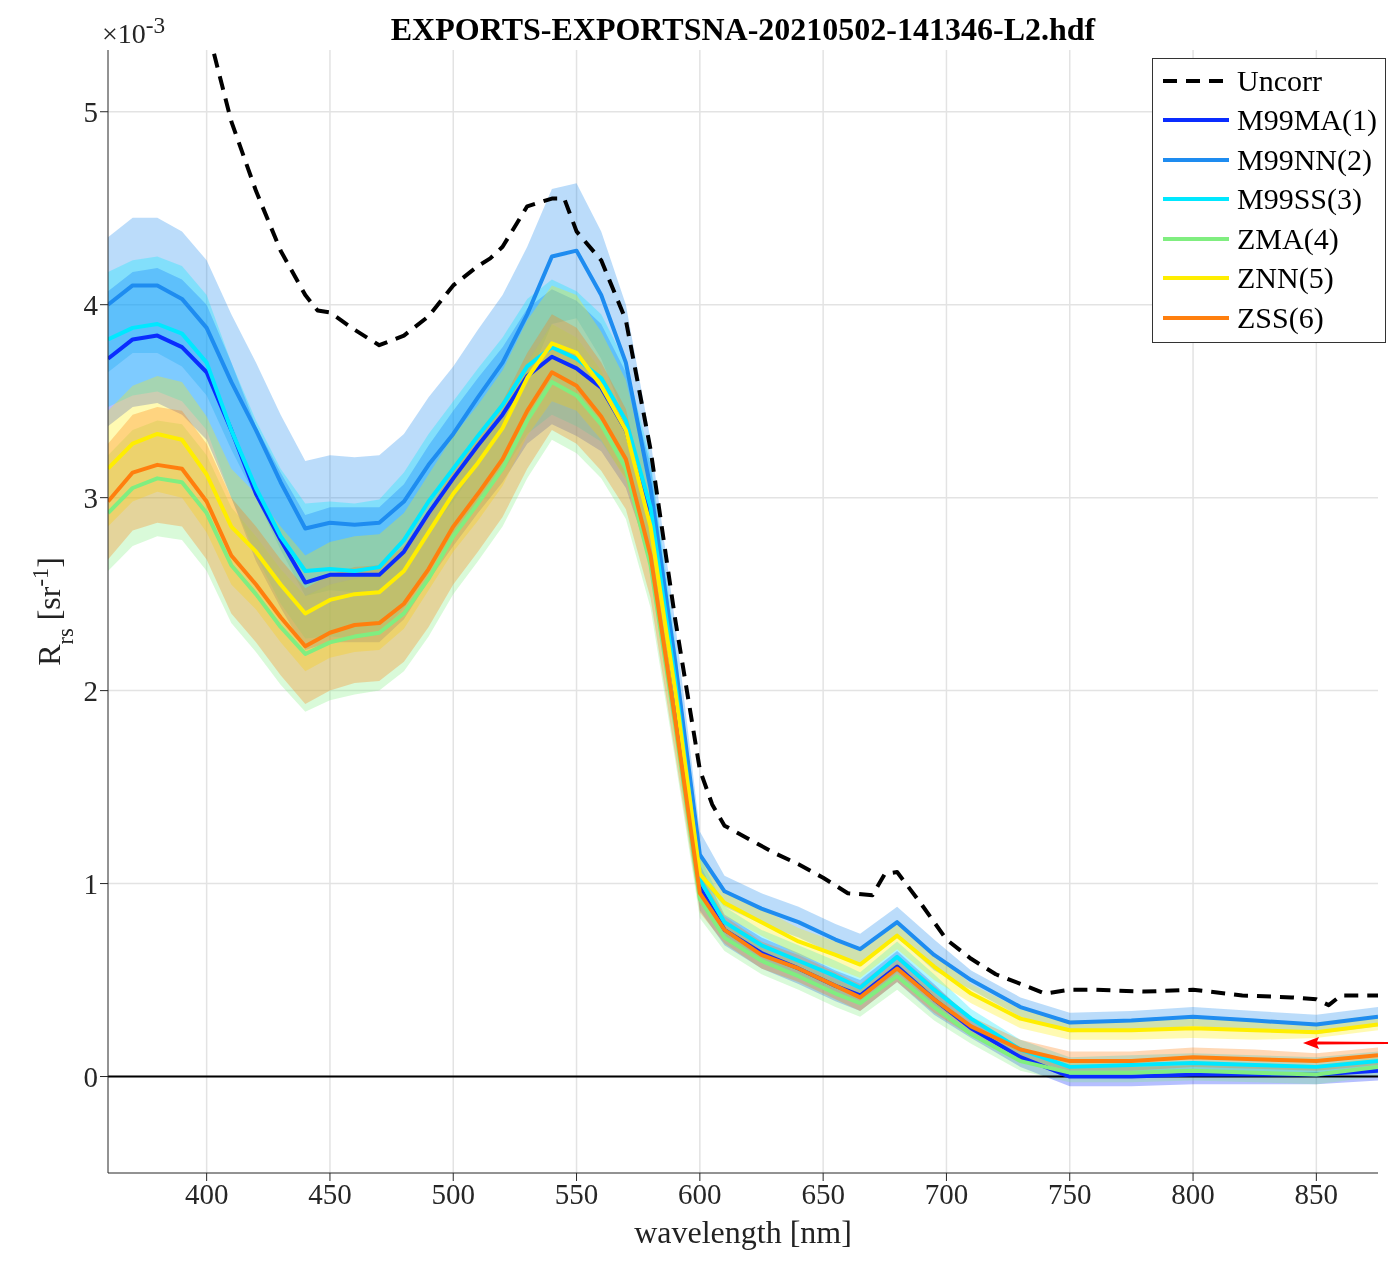 The height and width of the screenshot is (1269, 1395). Describe the element at coordinates (90, 112) in the screenshot. I see `y-tick-label: 5` at that location.